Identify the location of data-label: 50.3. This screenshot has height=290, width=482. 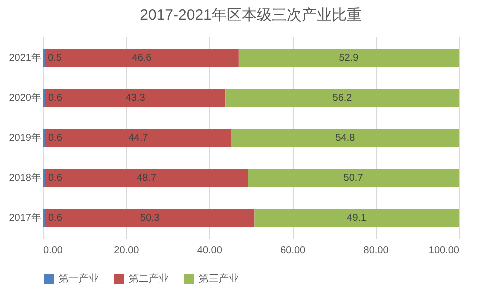
(150, 218).